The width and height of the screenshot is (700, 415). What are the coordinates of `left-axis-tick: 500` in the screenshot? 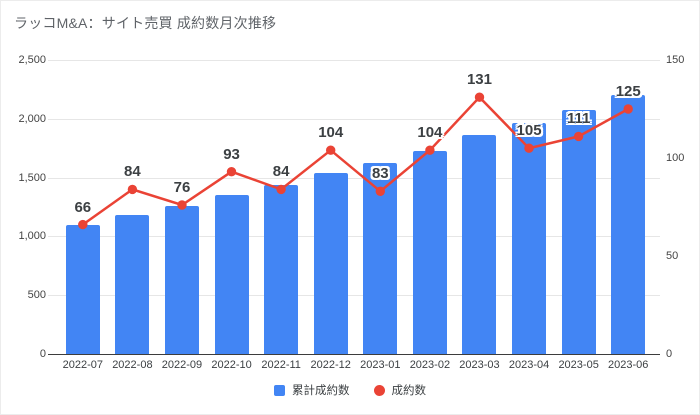 It's located at (36, 295).